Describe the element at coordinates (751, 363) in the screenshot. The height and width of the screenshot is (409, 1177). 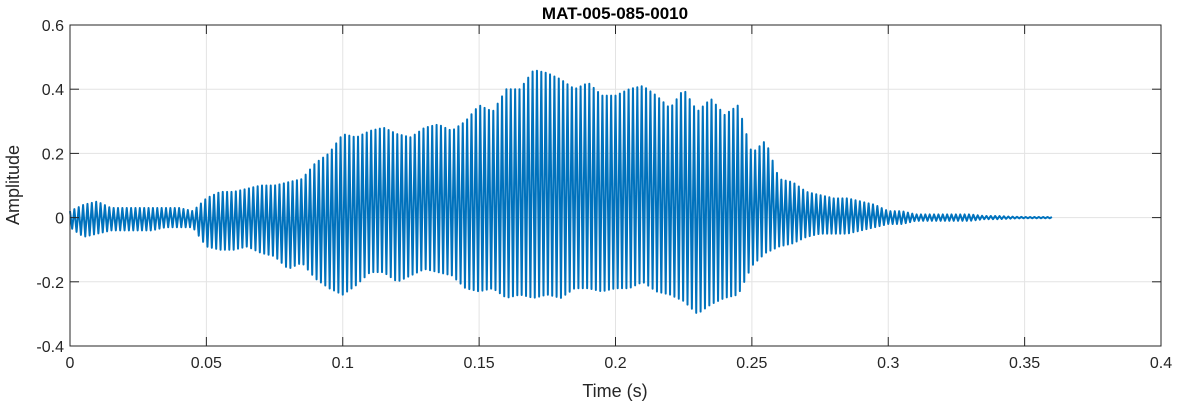
I see `x-tick-label: 0.25` at that location.